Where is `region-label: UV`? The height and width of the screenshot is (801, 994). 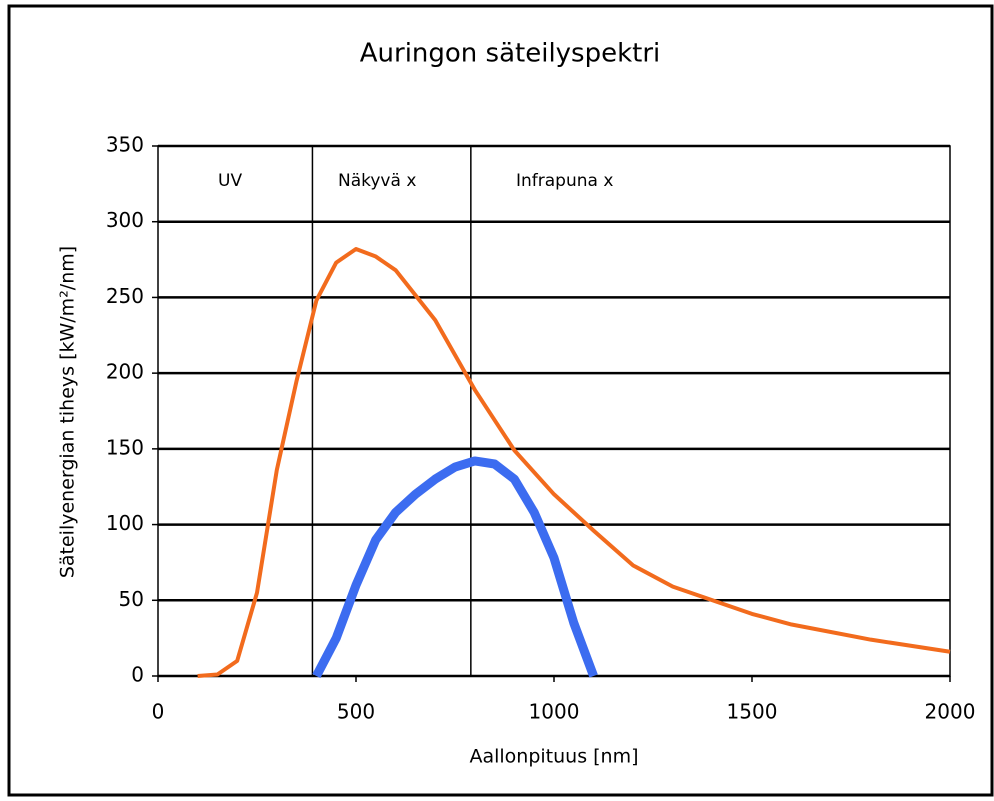 region-label: UV is located at coordinates (230, 181).